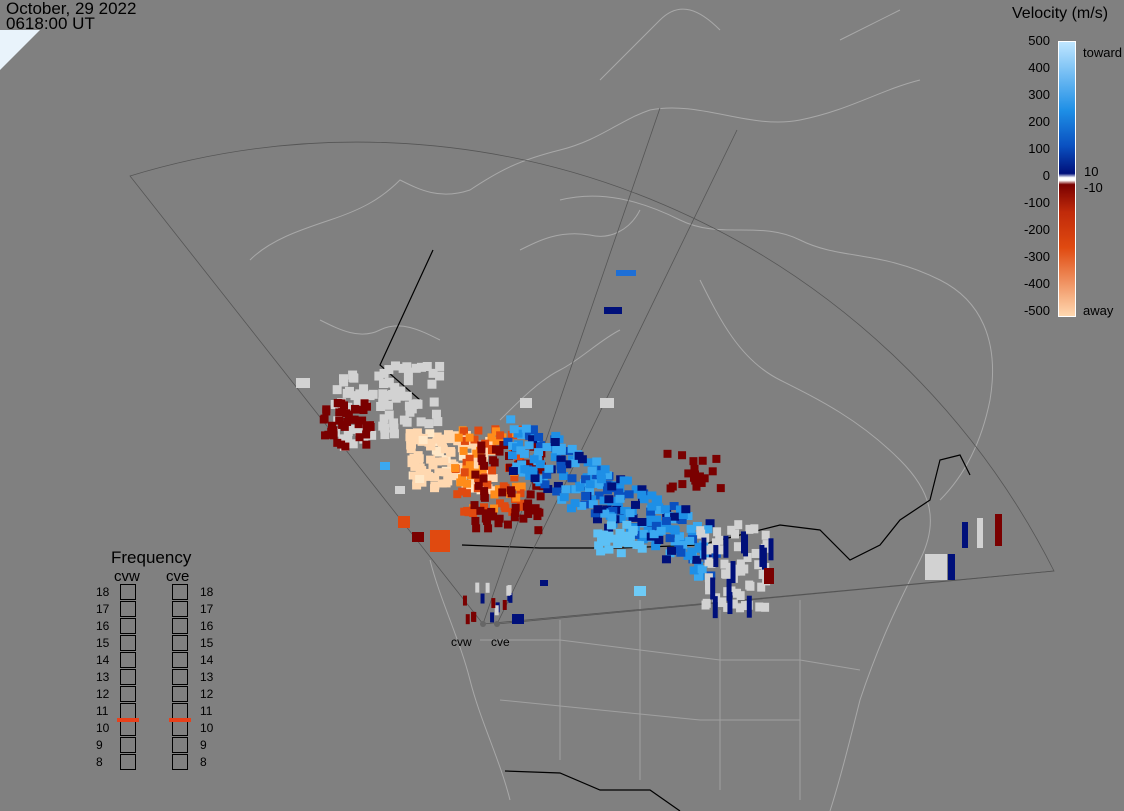  I want to click on frequency-scale-label: 10, so click(207, 728).